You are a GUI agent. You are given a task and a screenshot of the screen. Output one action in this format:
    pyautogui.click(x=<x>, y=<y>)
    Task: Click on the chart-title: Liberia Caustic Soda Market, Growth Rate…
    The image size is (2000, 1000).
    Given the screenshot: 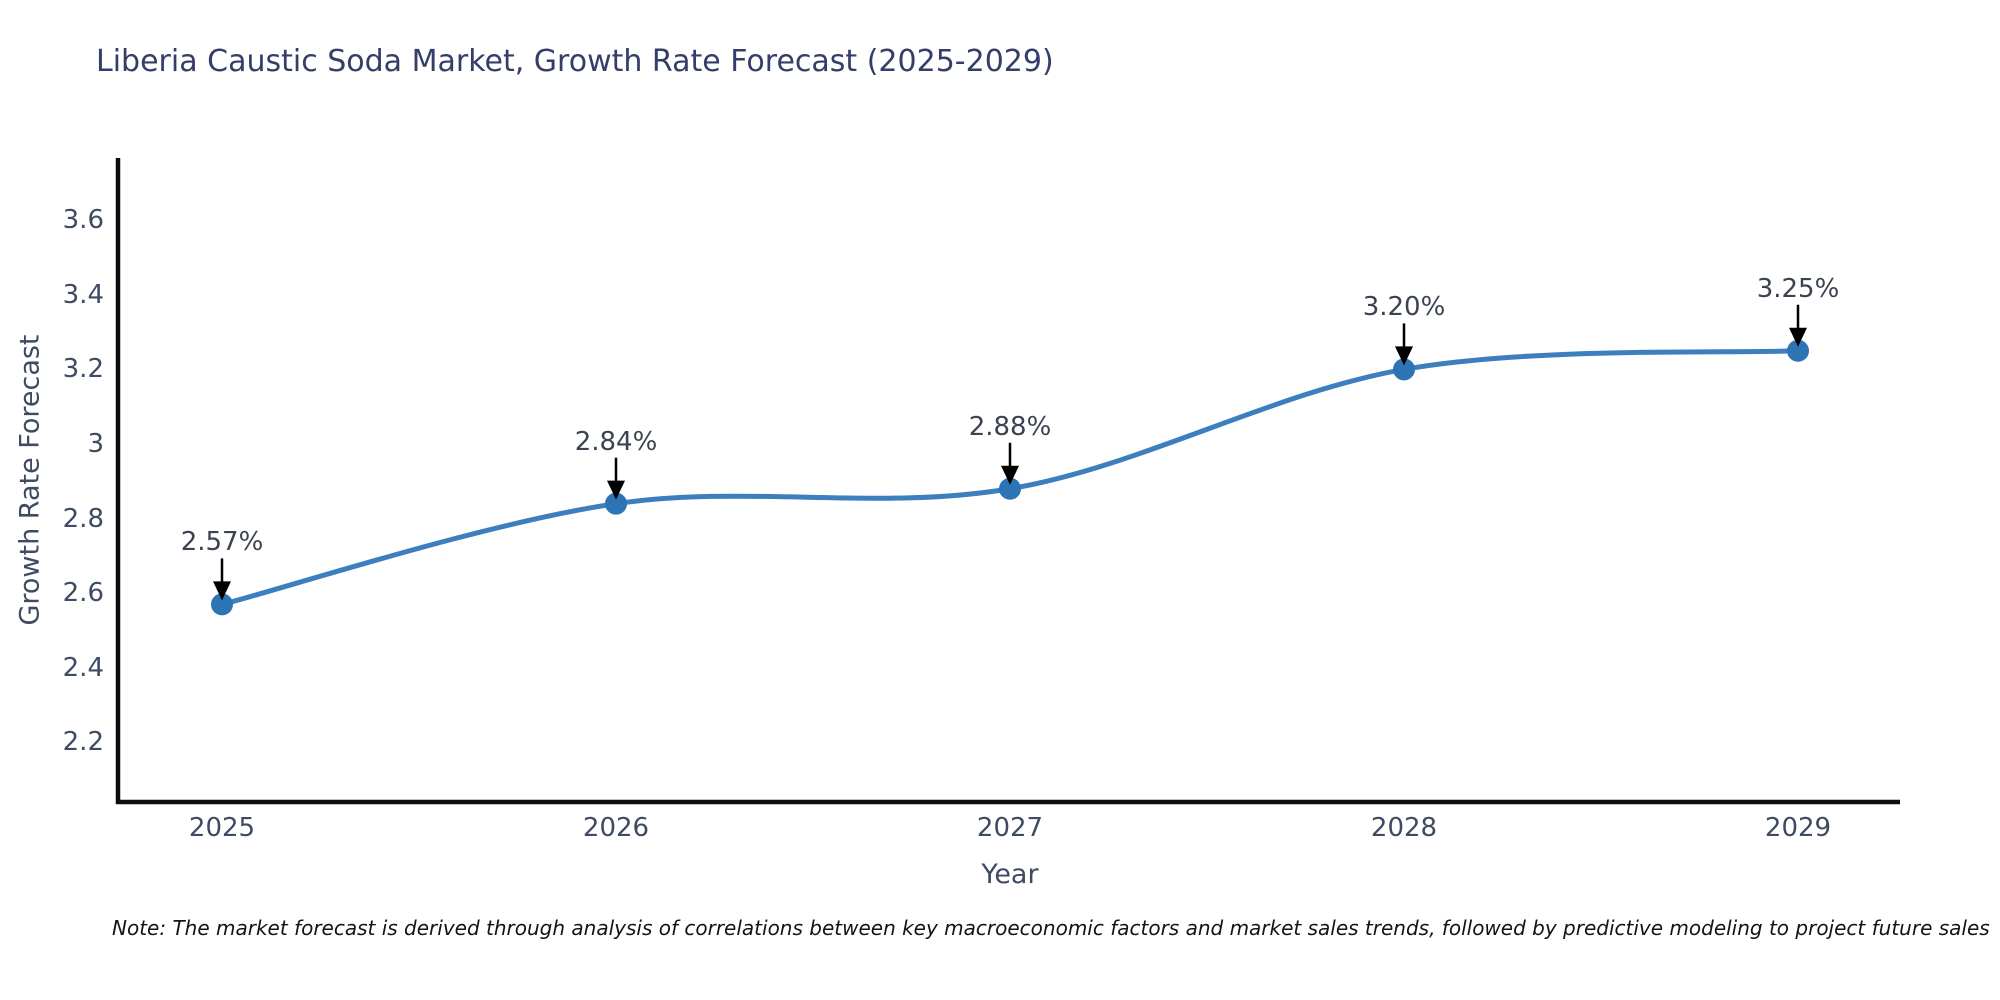 What is the action you would take?
    pyautogui.click(x=575, y=61)
    